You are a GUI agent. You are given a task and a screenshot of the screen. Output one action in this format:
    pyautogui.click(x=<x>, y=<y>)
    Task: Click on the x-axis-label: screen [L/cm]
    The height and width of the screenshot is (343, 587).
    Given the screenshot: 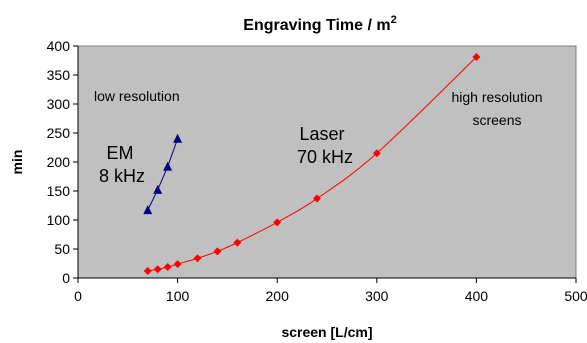 What is the action you would take?
    pyautogui.click(x=326, y=332)
    